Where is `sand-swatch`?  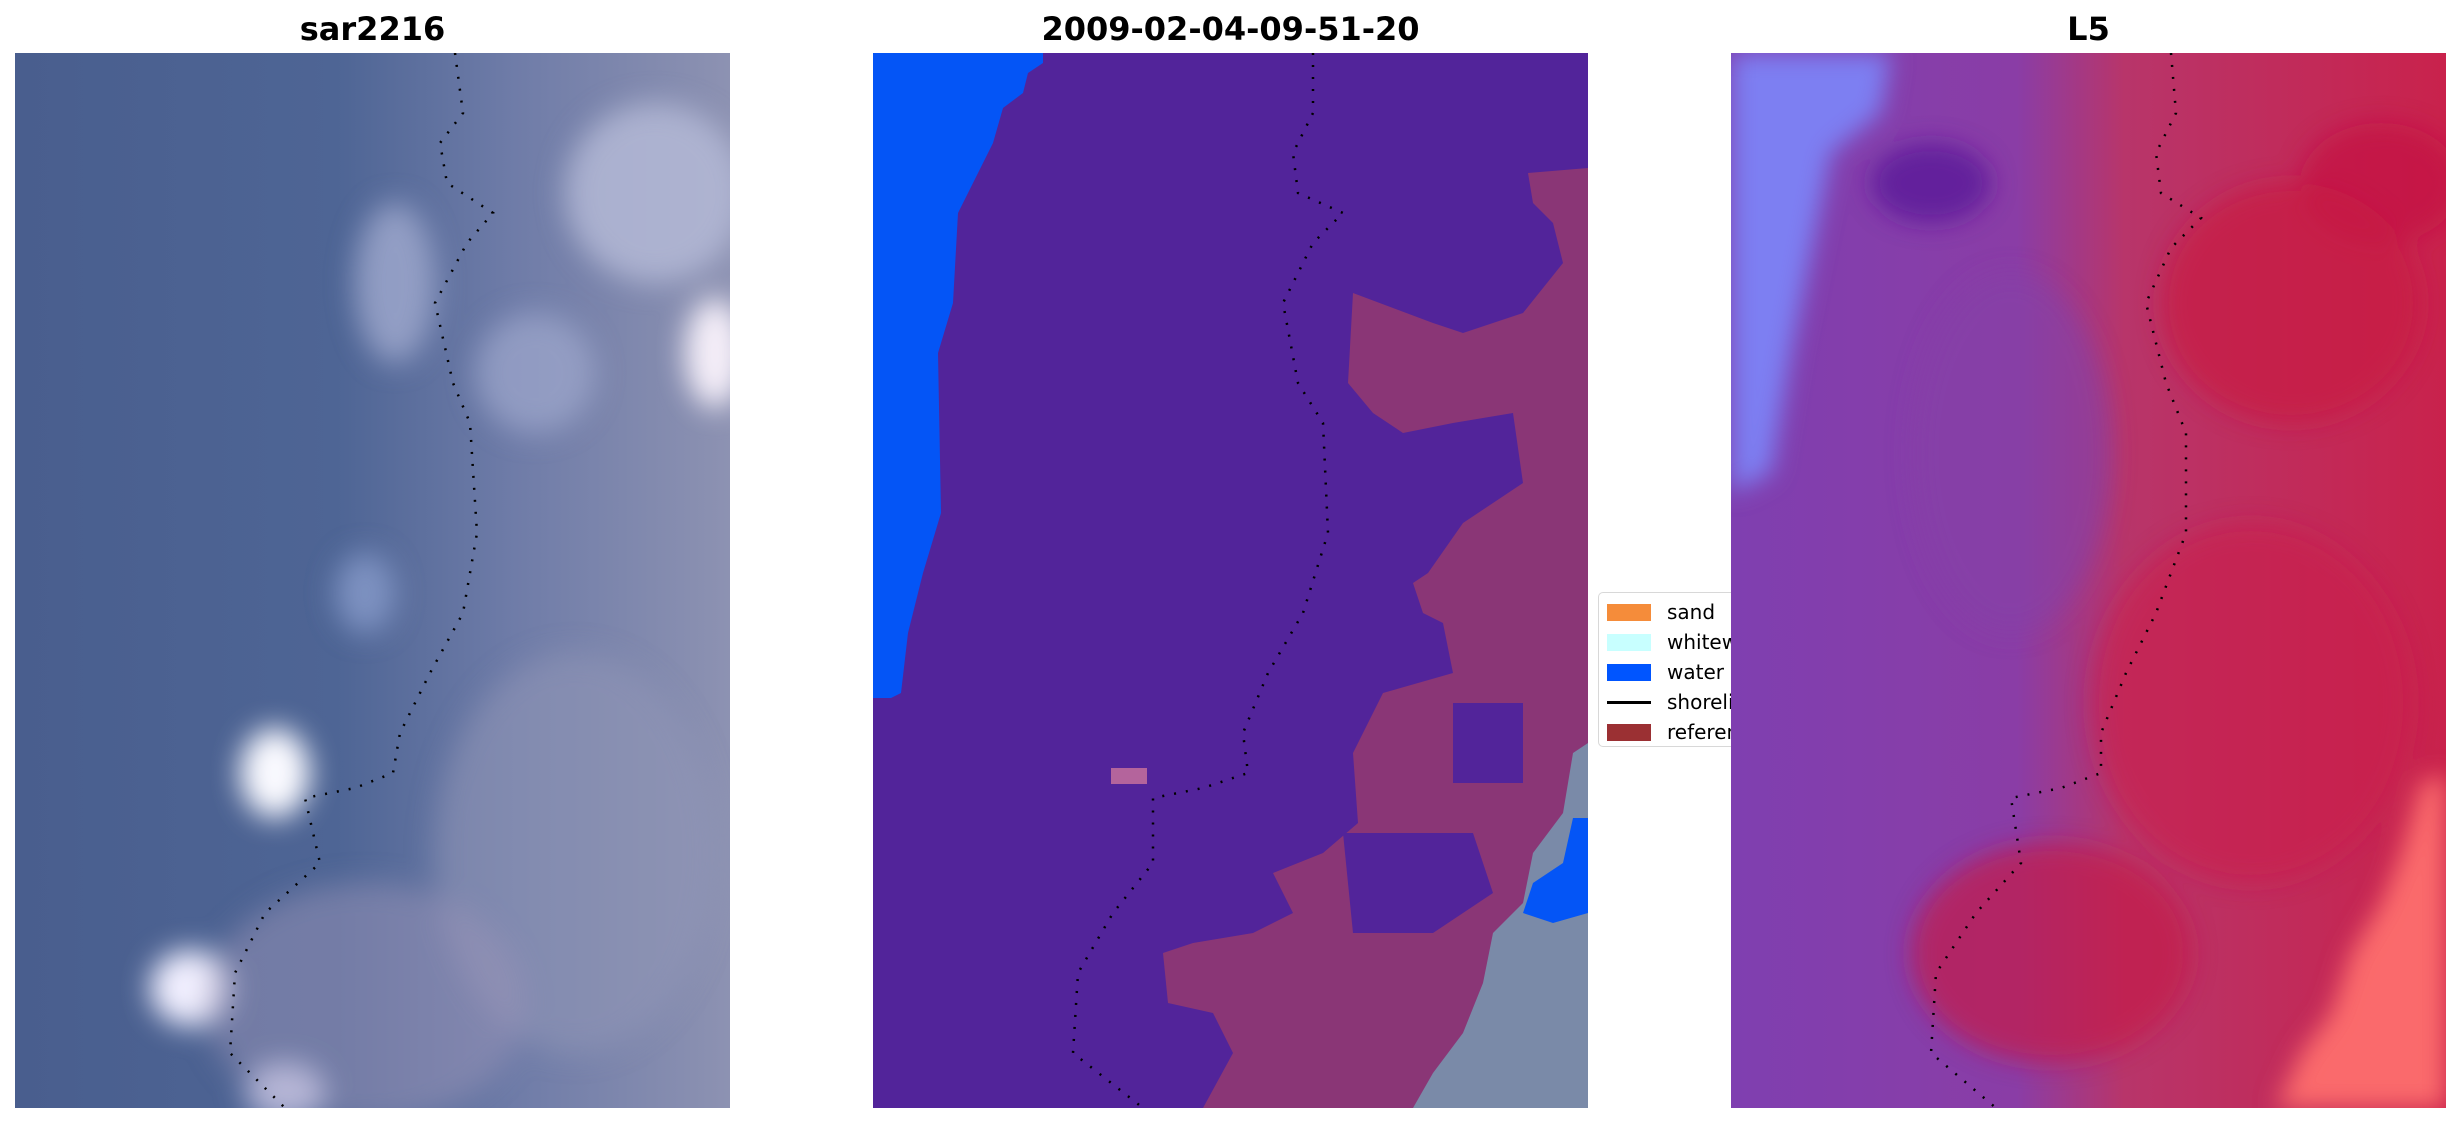
sand-swatch is located at coordinates (1629, 612).